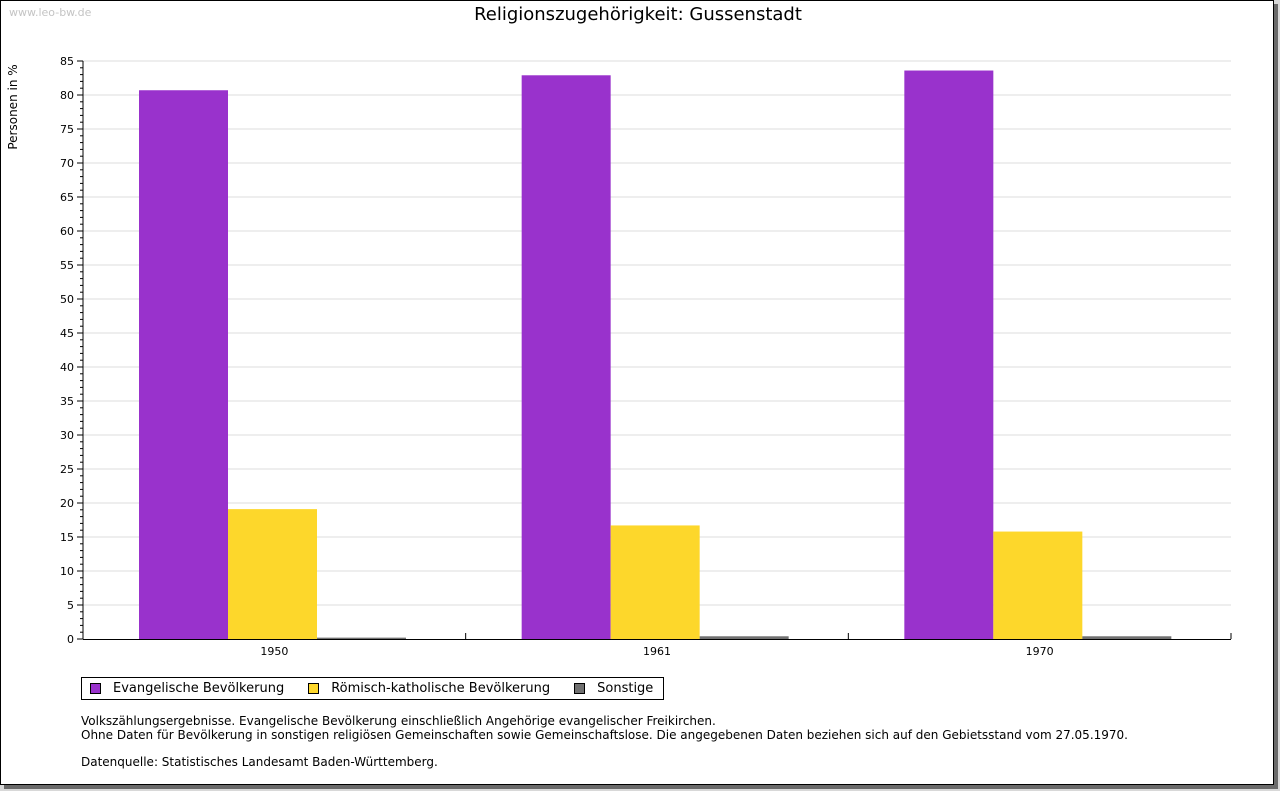 The height and width of the screenshot is (791, 1280). What do you see at coordinates (272, 574) in the screenshot?
I see `bar-katholisch-1950` at bounding box center [272, 574].